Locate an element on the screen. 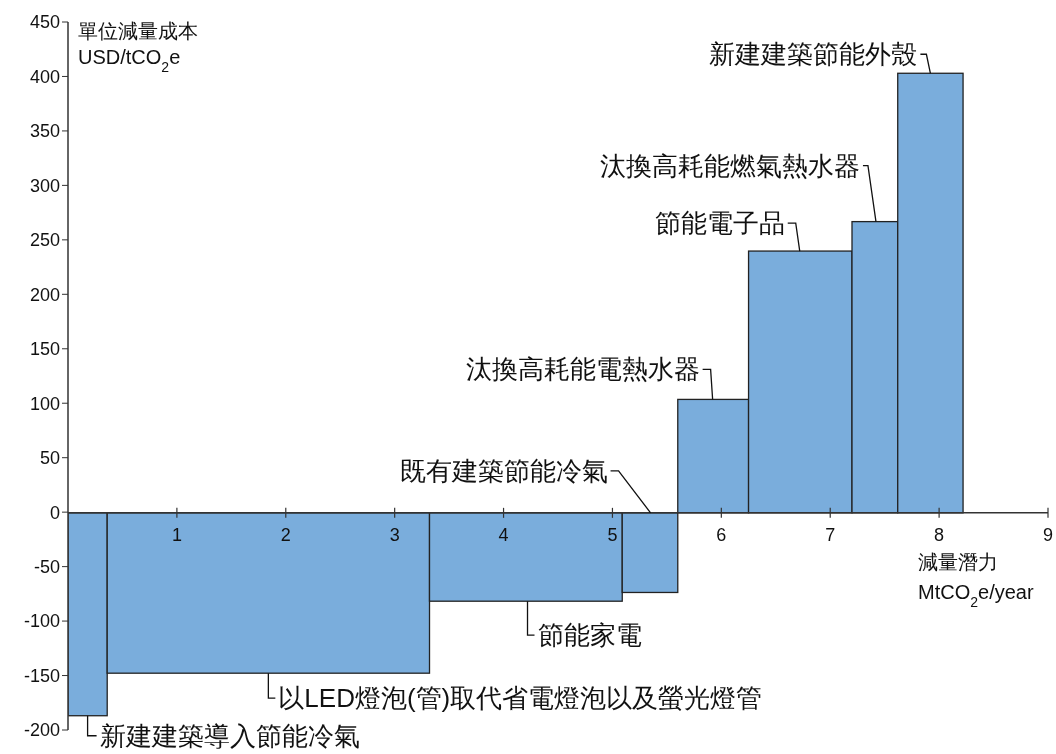 This screenshot has width=1056, height=754. y-tick-label: 450 is located at coordinates (44, 22).